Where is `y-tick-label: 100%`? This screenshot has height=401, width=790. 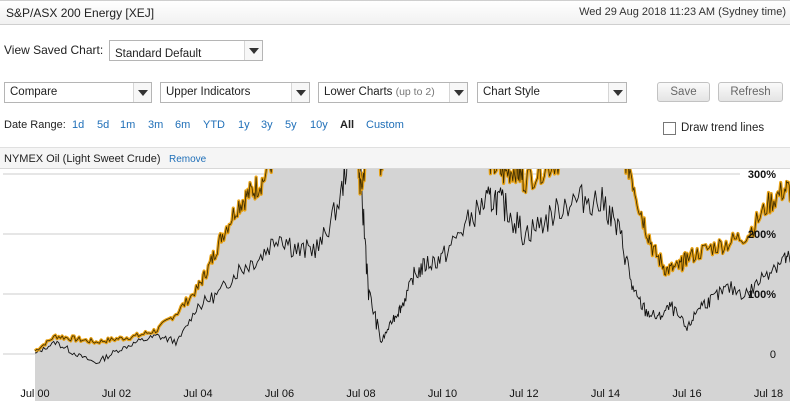
y-tick-label: 100% is located at coordinates (762, 295).